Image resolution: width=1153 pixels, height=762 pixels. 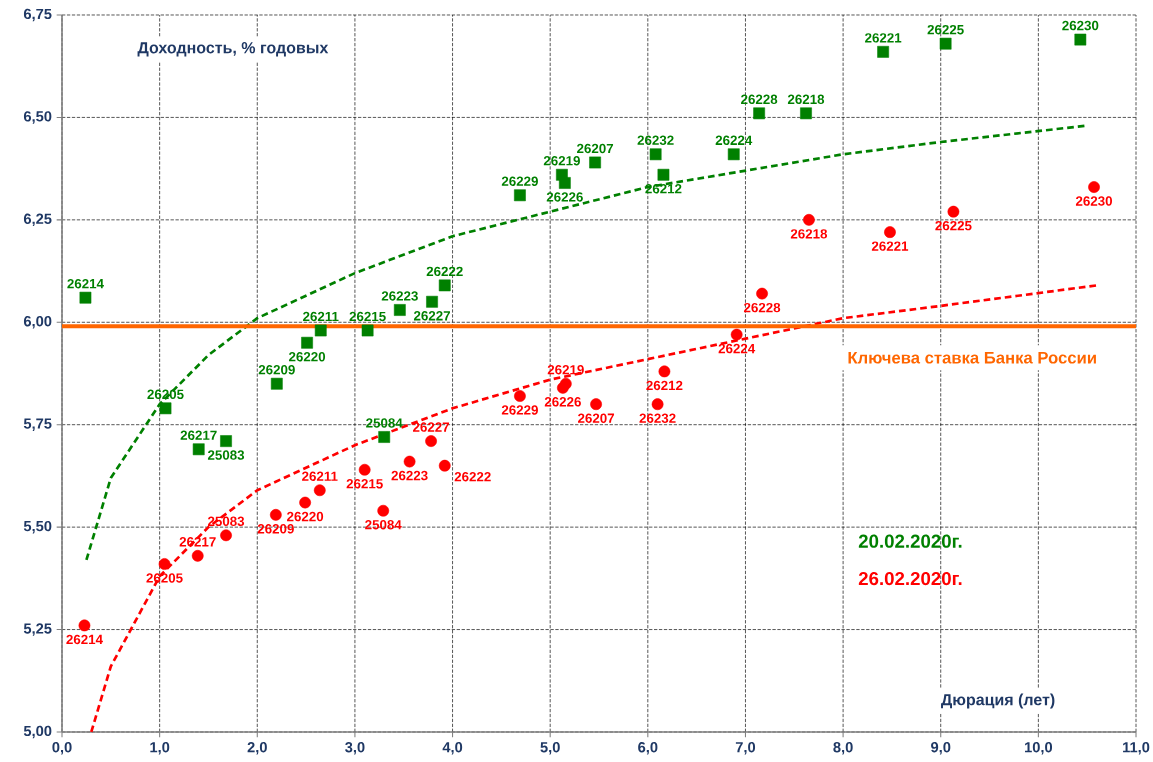 What do you see at coordinates (1039, 748) in the screenshot?
I see `x-tick-label: 10,0` at bounding box center [1039, 748].